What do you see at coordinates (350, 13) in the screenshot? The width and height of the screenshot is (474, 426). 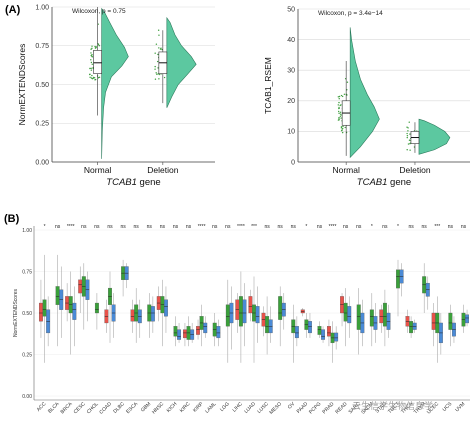 I see `stat-label: Wilcoxon, p = 3.4e−14` at bounding box center [350, 13].